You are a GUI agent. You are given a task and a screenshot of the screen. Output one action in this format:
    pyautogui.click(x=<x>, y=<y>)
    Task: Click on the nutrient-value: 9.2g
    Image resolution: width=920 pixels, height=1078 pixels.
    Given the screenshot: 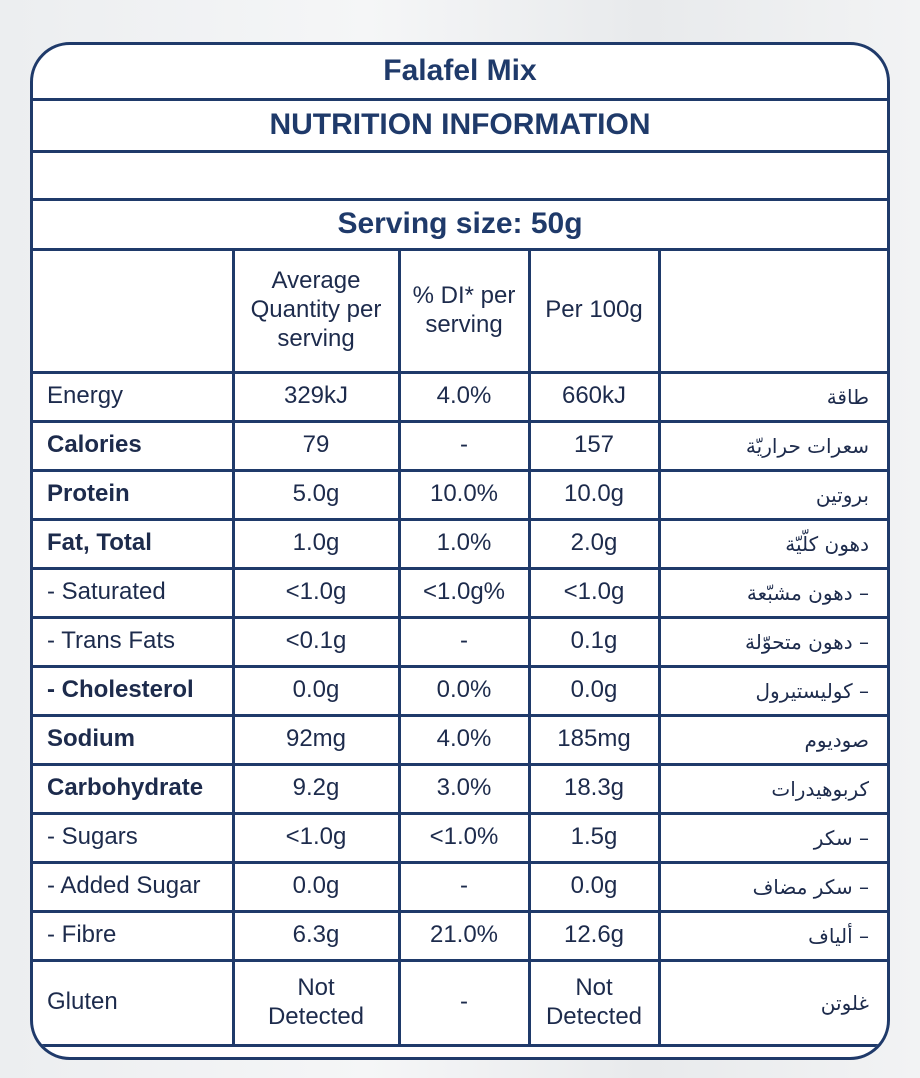 What is the action you would take?
    pyautogui.click(x=316, y=788)
    